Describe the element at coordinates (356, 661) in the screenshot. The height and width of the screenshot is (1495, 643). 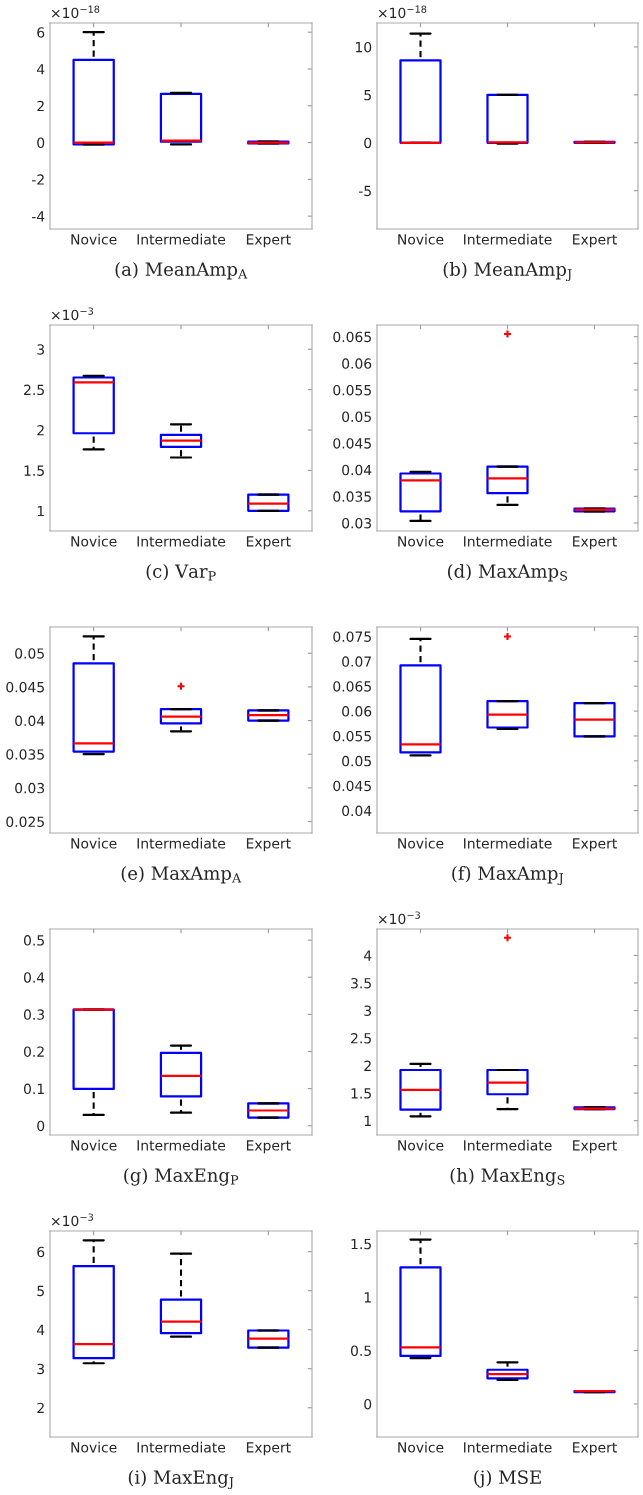
I see `y-tick-label: 0.07` at that location.